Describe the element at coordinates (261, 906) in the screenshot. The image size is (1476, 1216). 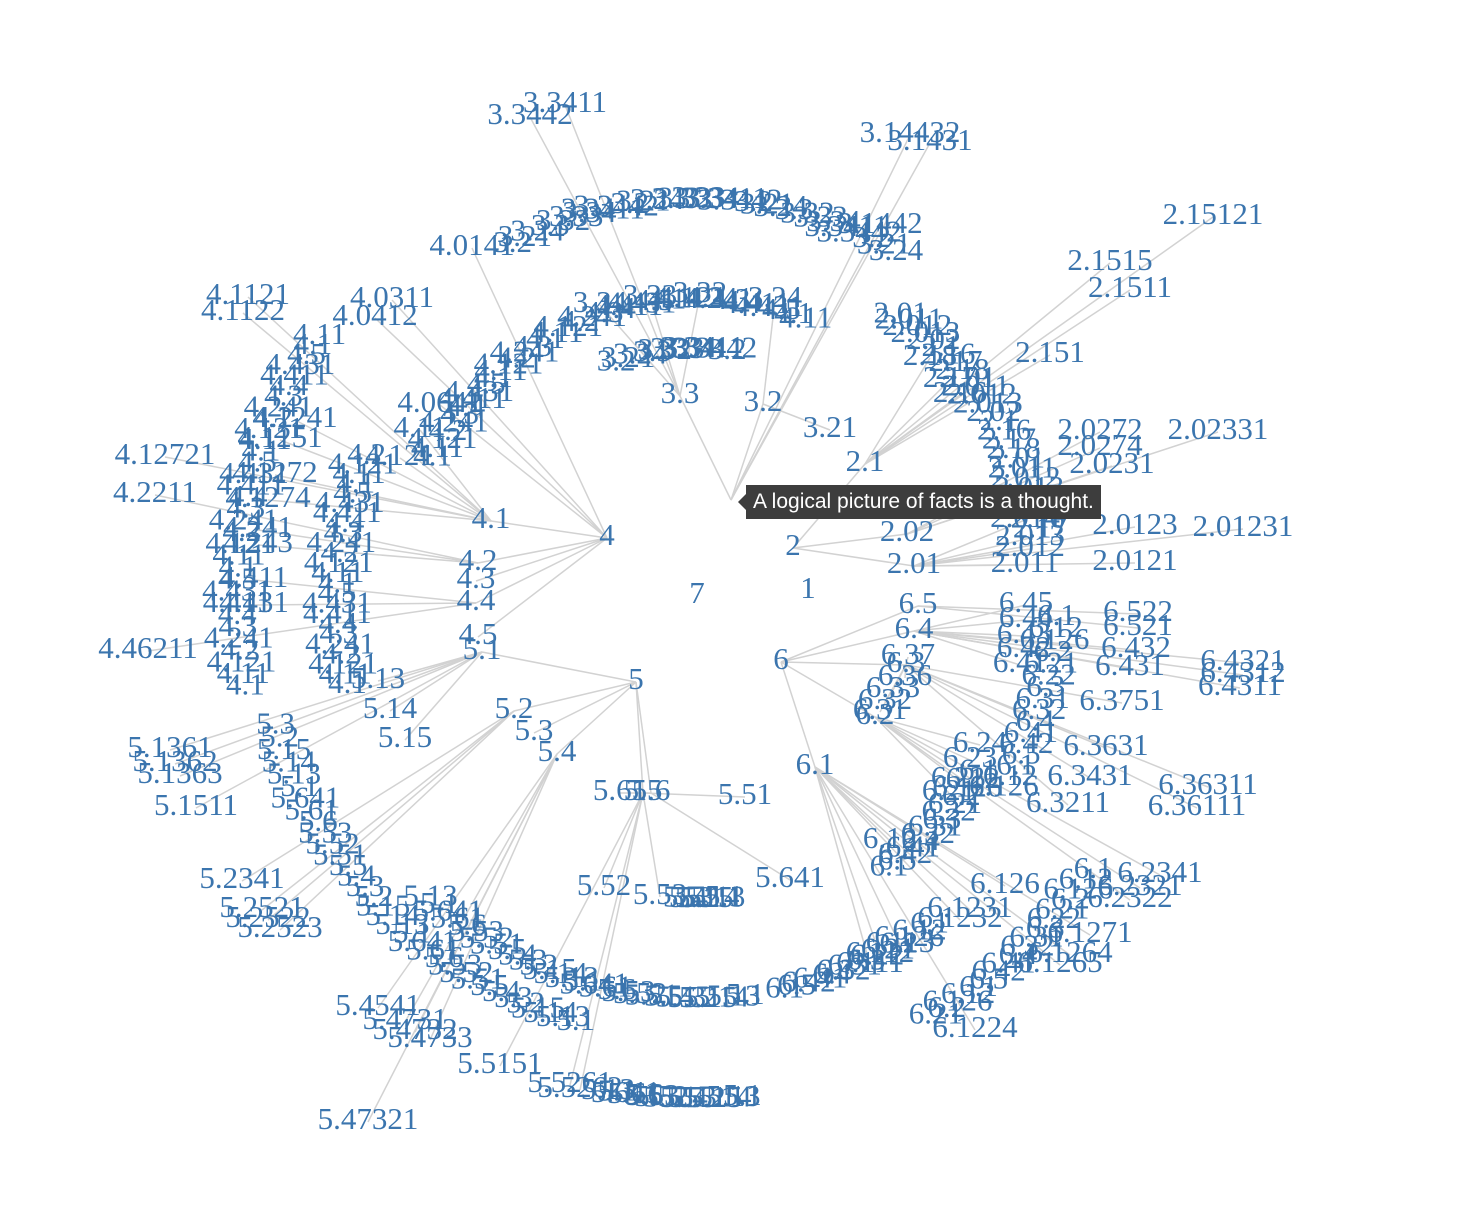
I see `node-label-5-2521: 5.2521` at that location.